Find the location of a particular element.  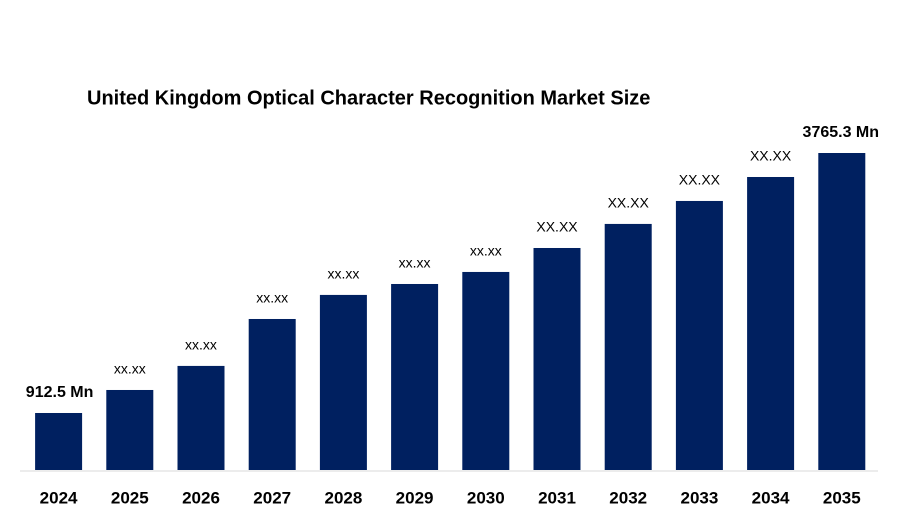

x-tick-label: 2024 is located at coordinates (59, 497).